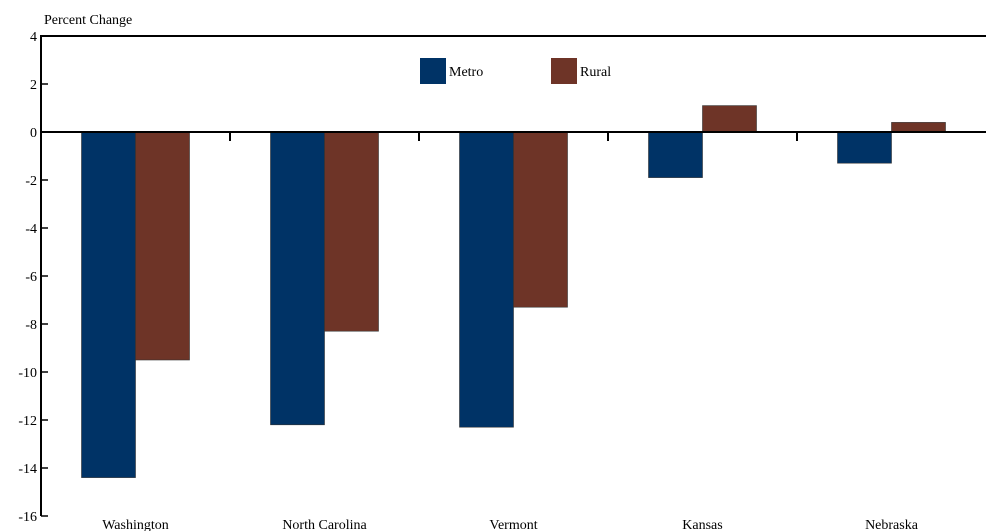 The width and height of the screenshot is (987, 531). What do you see at coordinates (702, 524) in the screenshot?
I see `category-label: Kansas` at bounding box center [702, 524].